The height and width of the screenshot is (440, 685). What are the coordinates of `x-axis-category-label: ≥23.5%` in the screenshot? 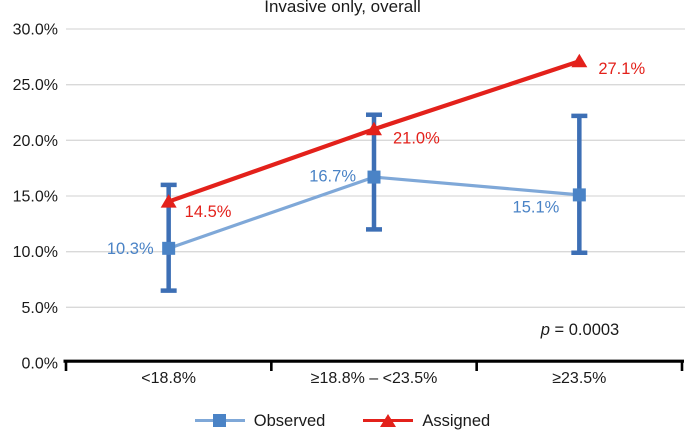 It's located at (579, 378).